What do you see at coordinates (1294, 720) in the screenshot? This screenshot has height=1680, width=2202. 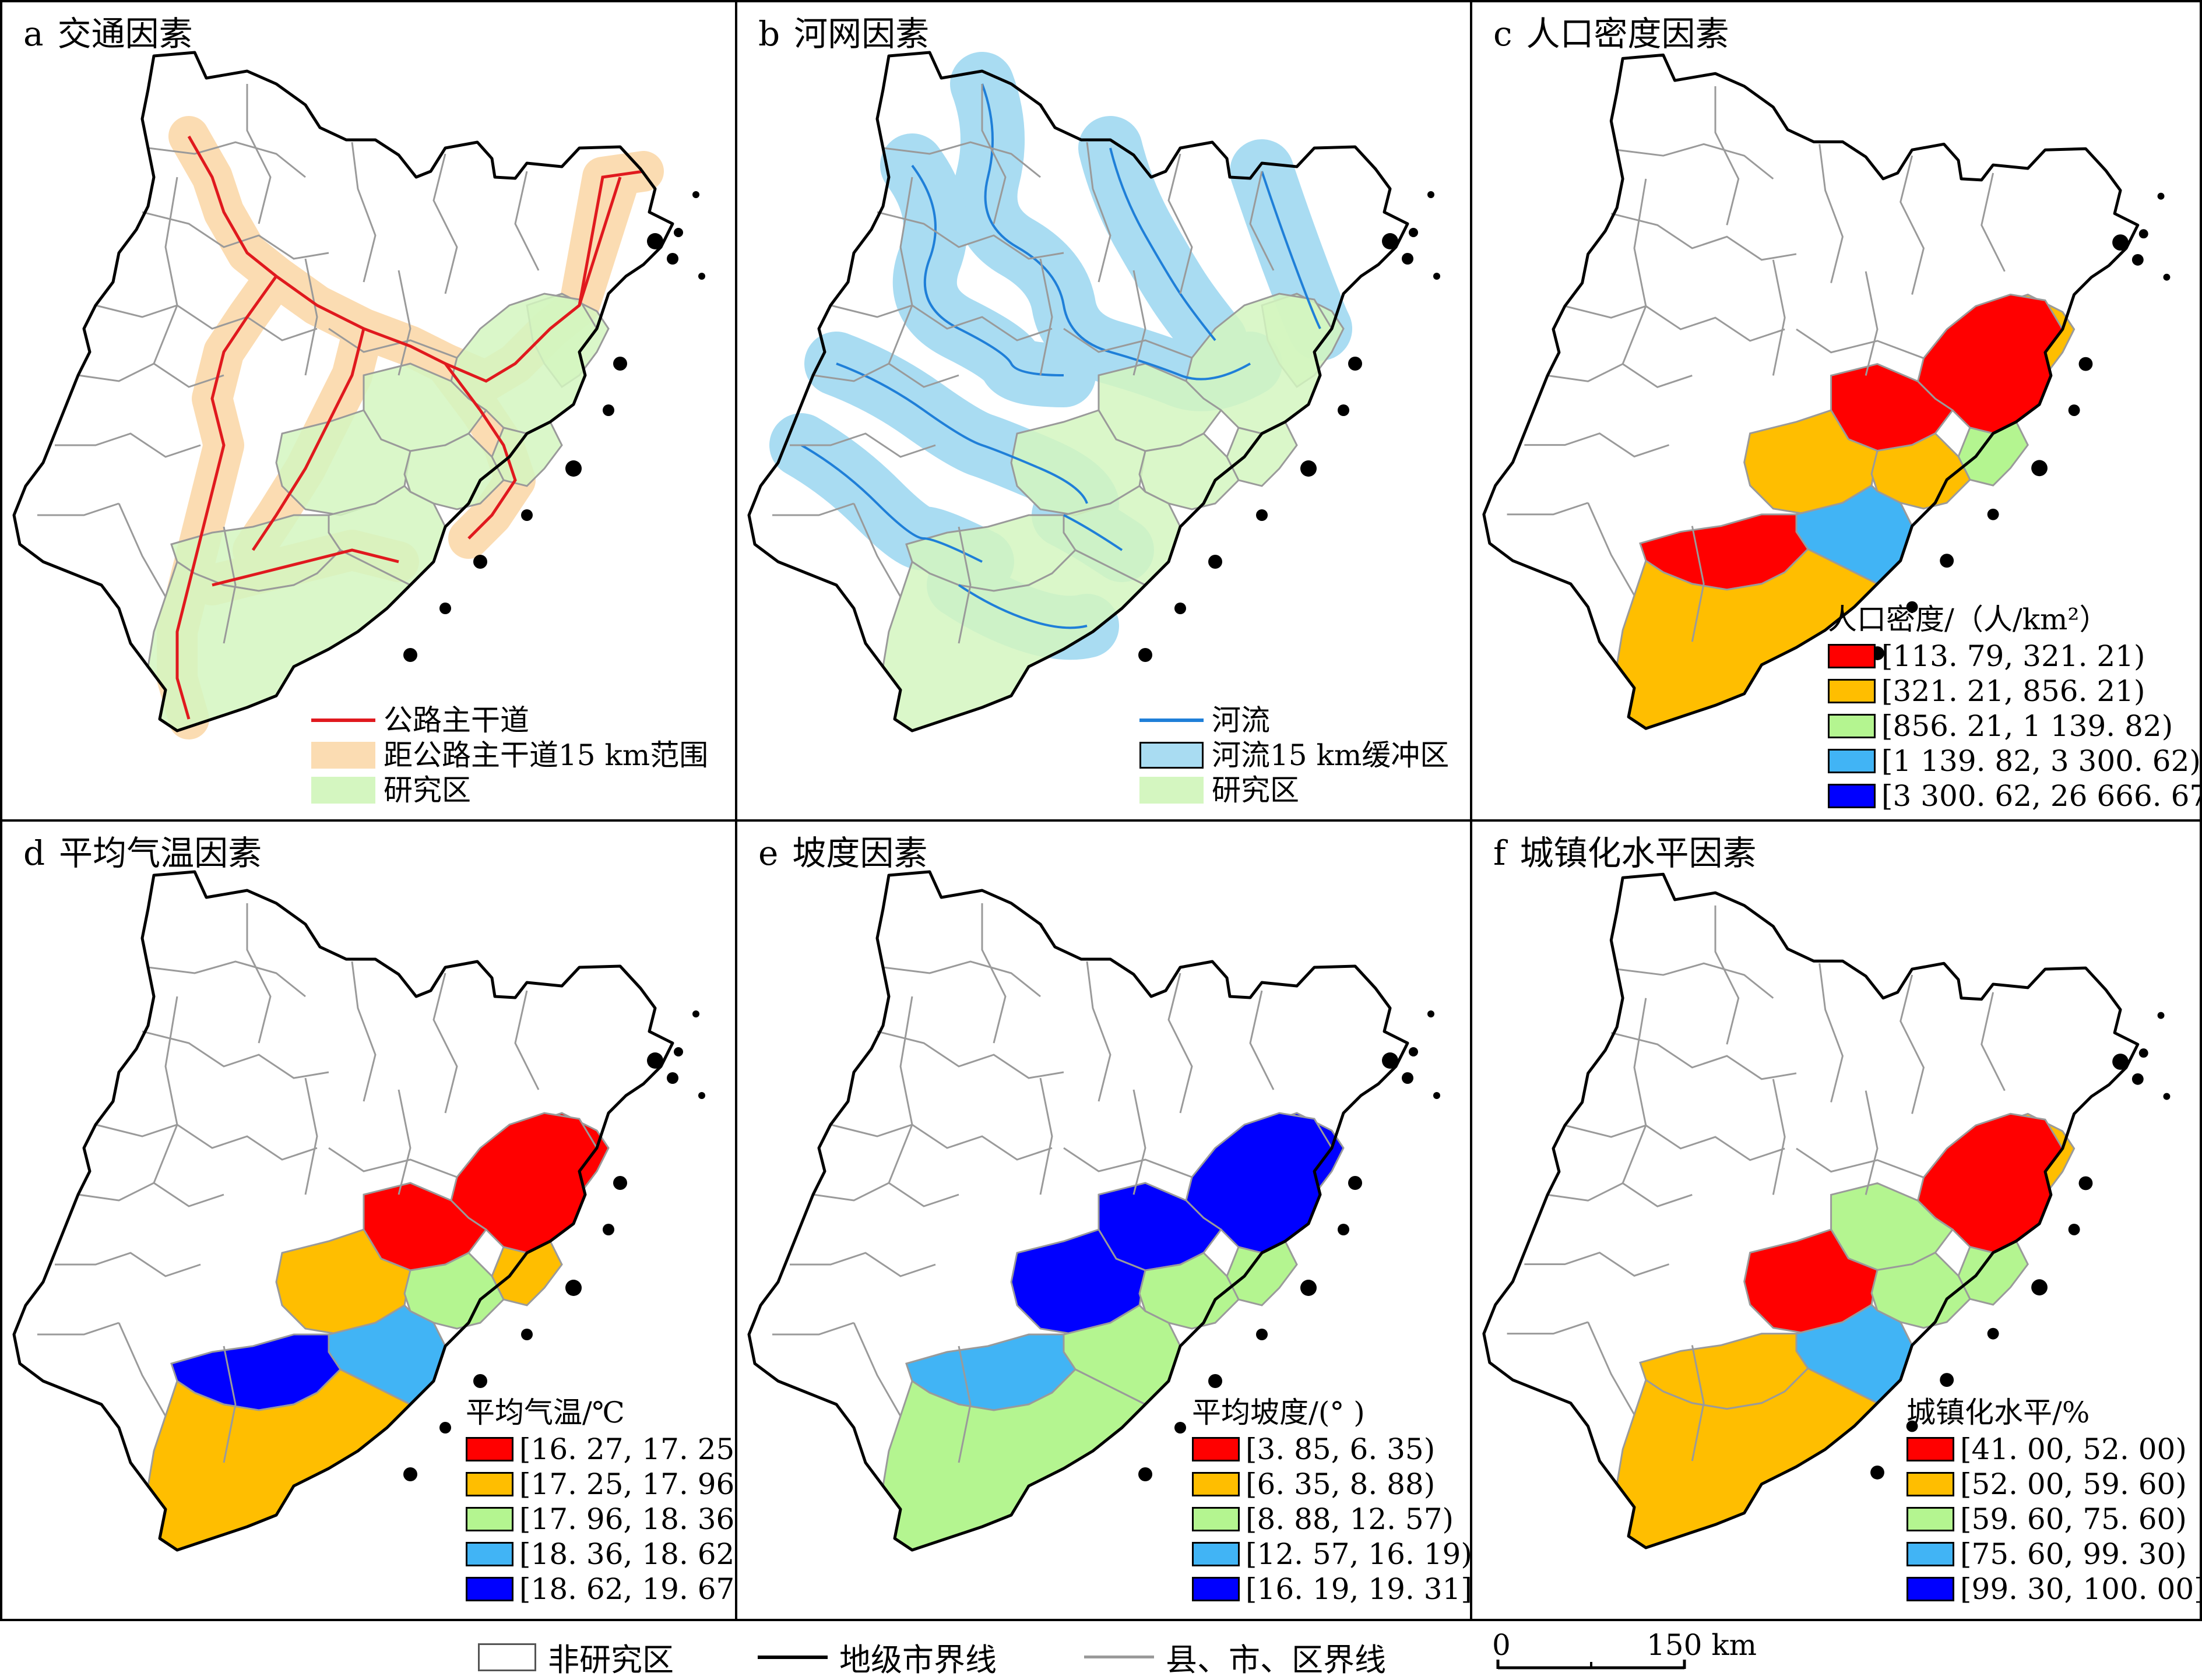 I see `legend-item: 河流` at bounding box center [1294, 720].